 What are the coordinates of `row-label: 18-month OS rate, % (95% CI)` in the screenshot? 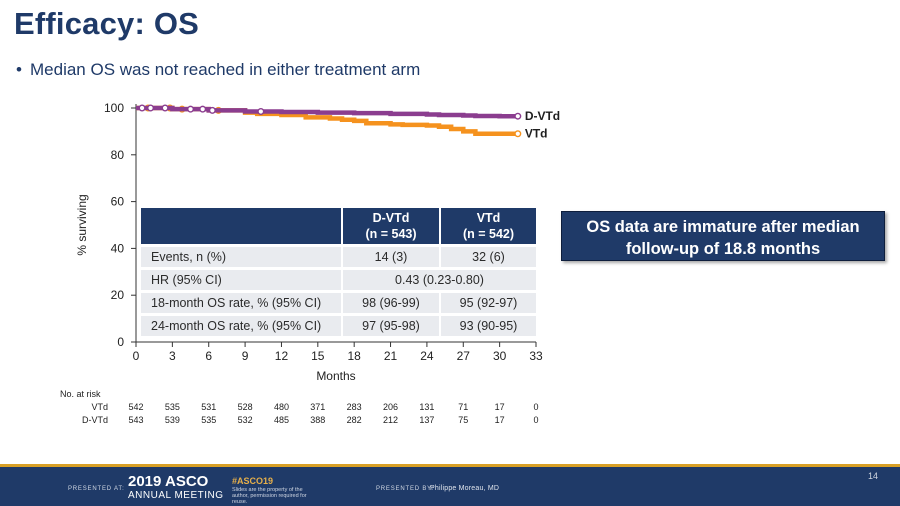 It's located at (242, 302).